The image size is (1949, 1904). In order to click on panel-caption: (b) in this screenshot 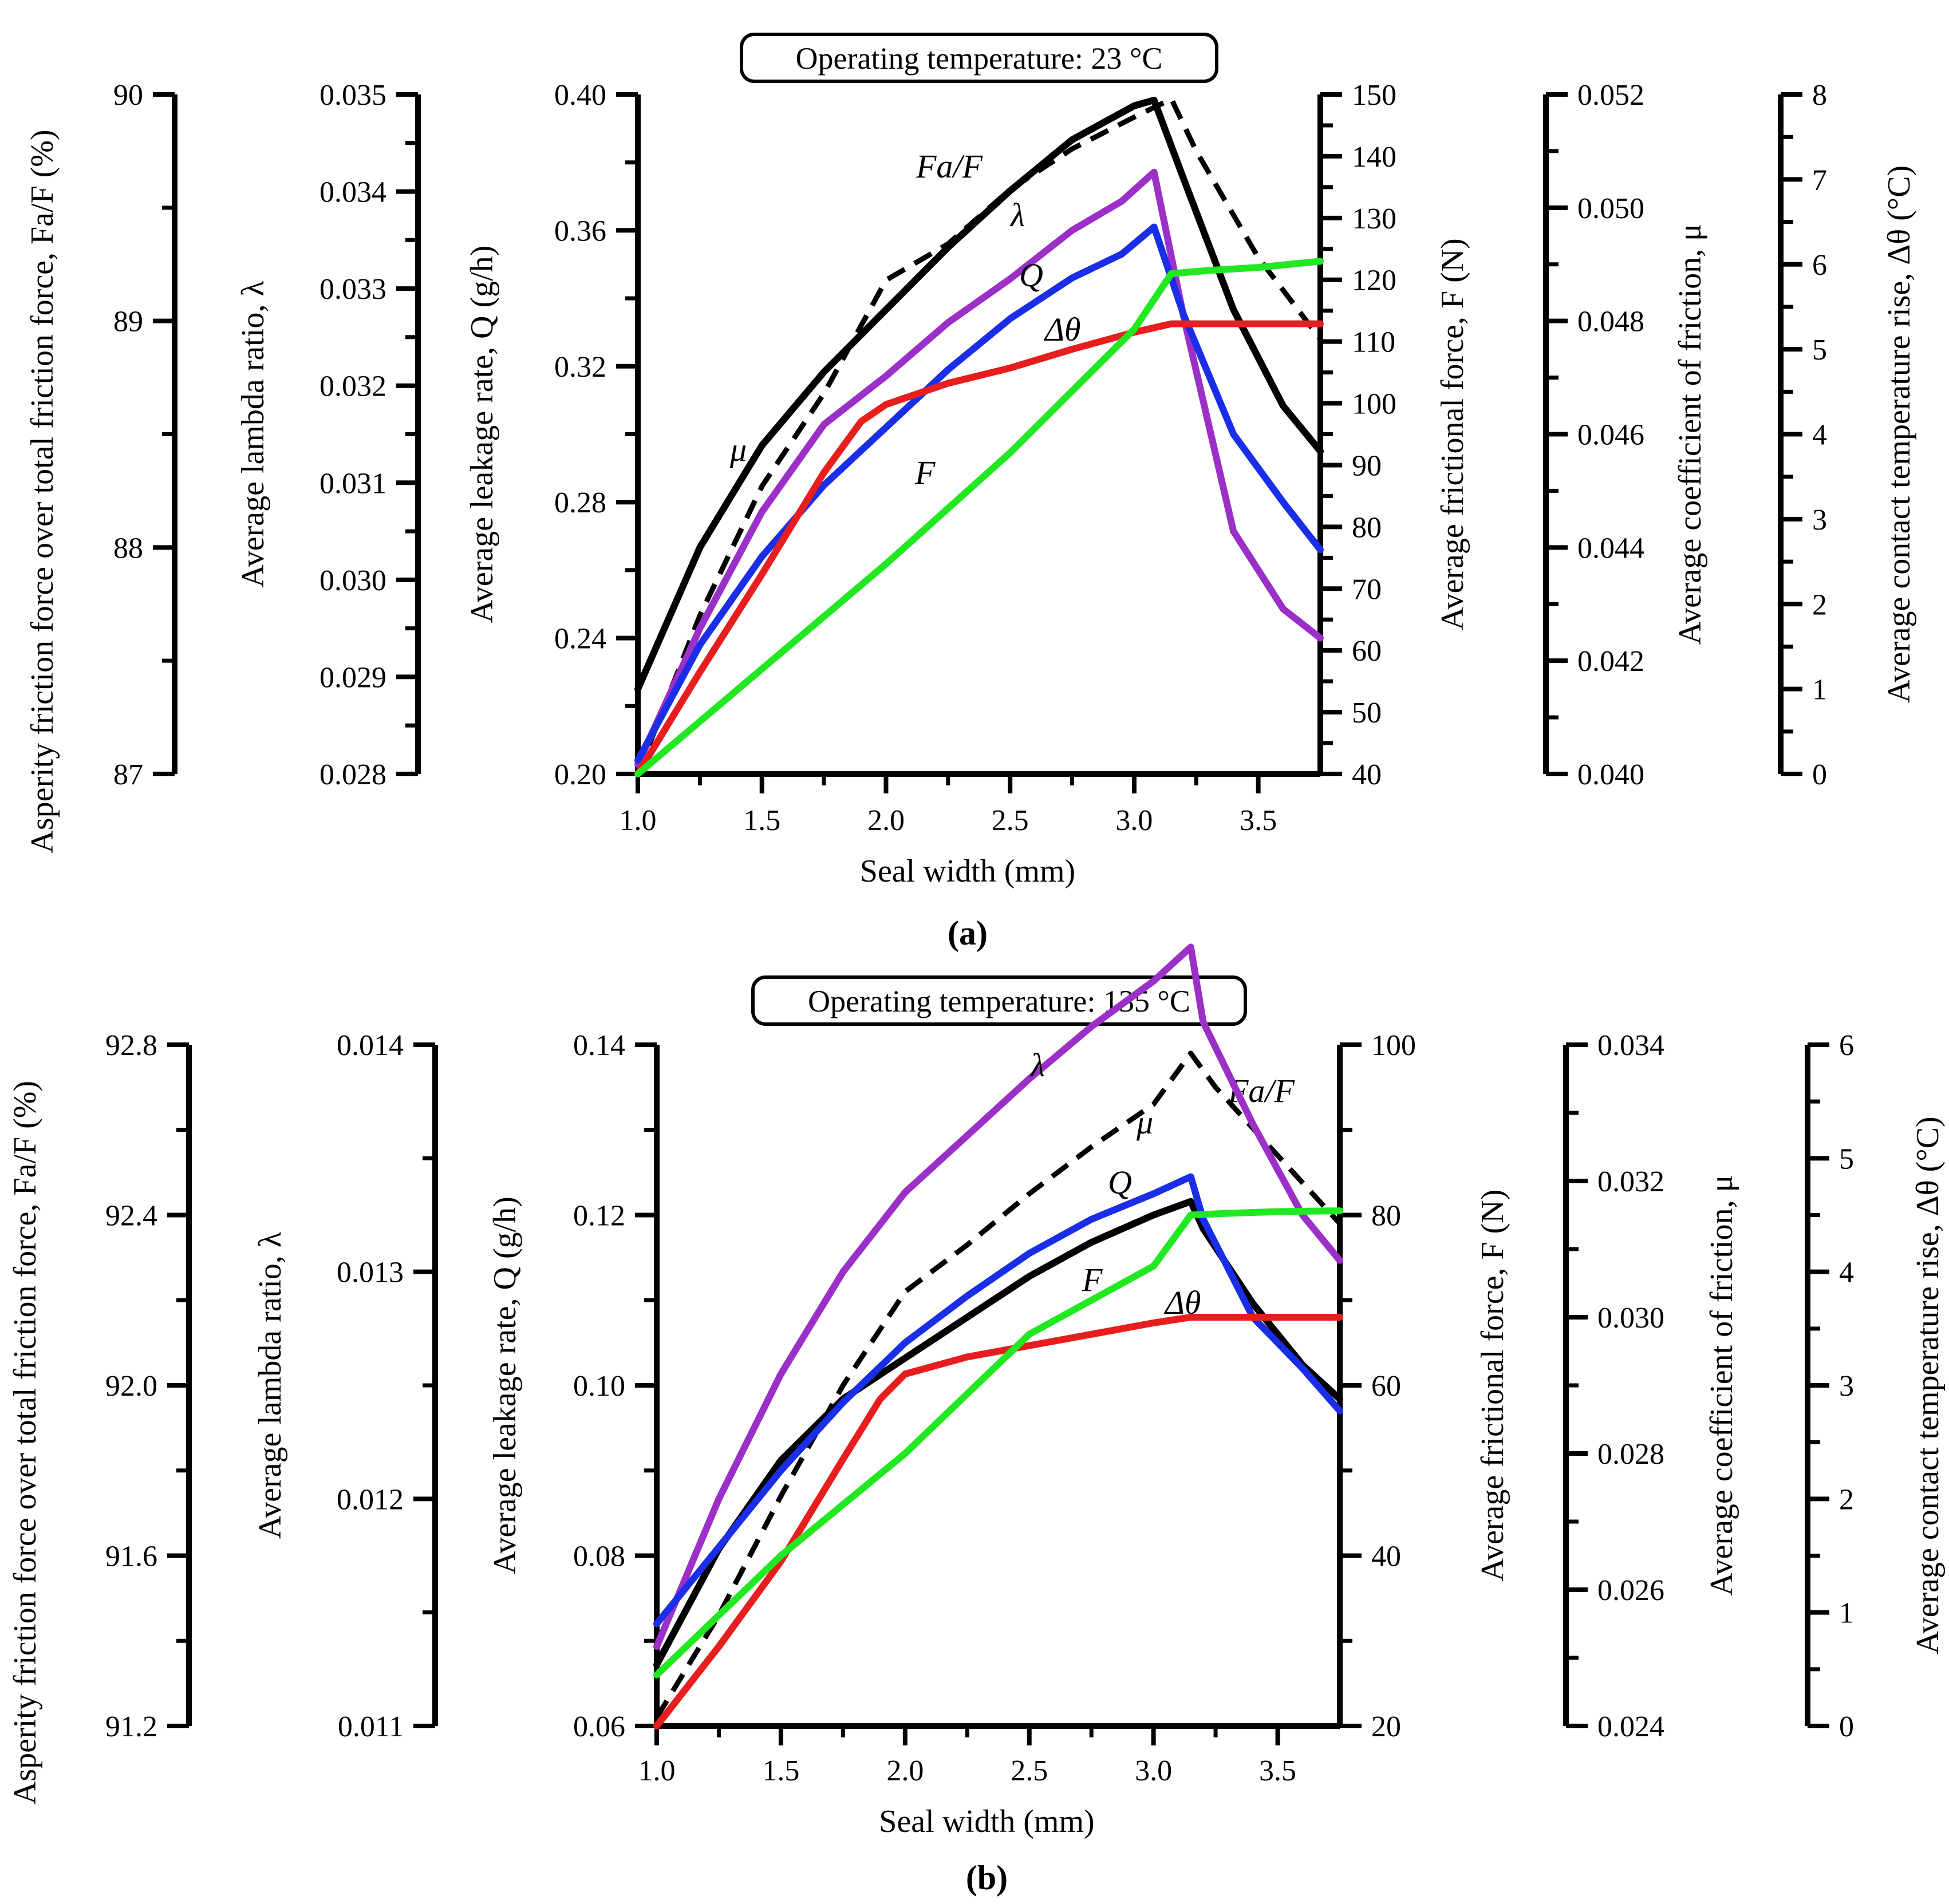, I will do `click(987, 1878)`.